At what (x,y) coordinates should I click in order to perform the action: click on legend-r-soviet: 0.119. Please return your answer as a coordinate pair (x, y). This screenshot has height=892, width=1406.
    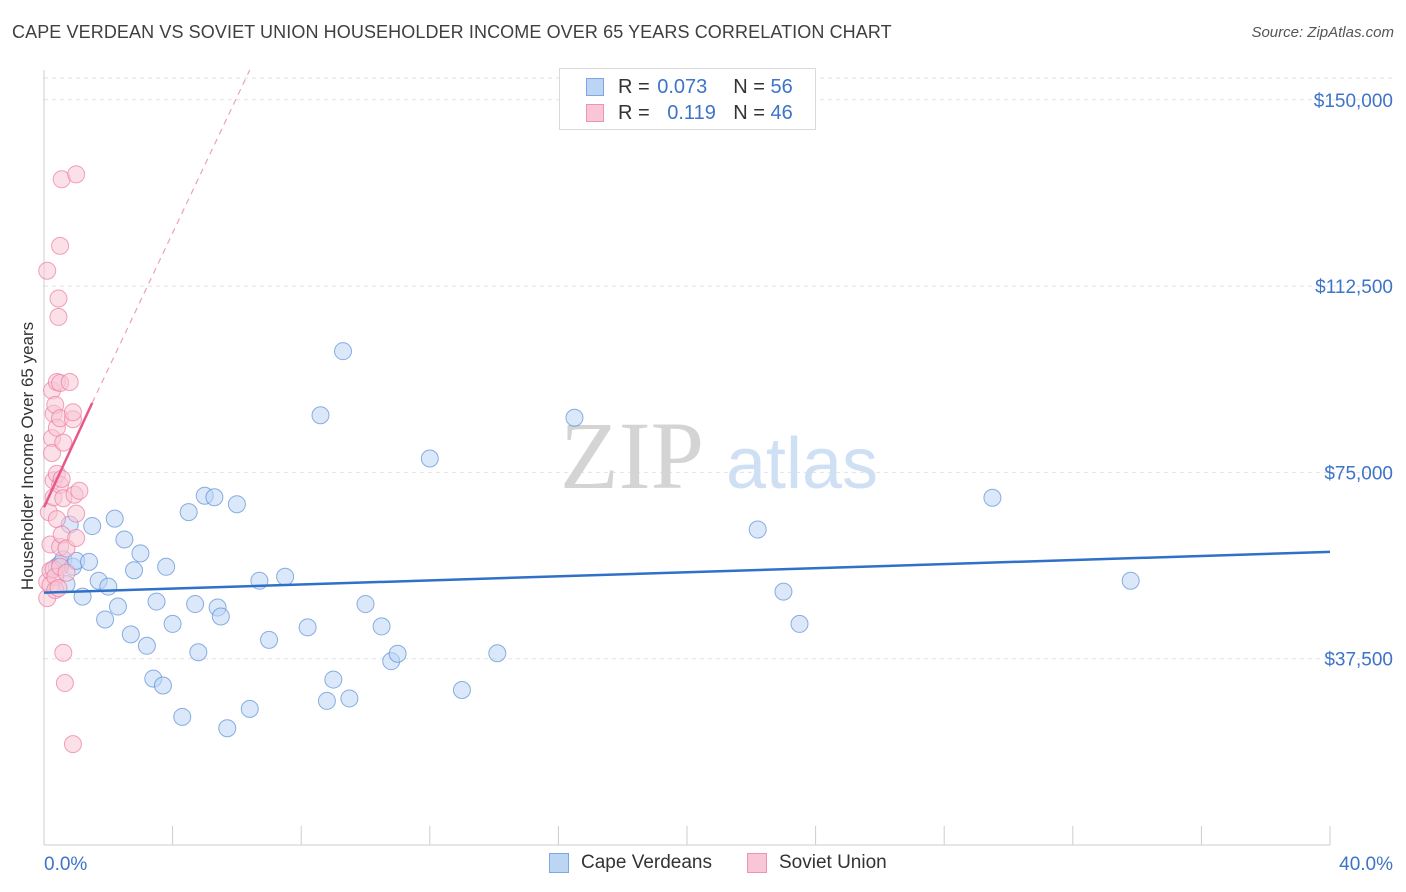
    Looking at the image, I should click on (691, 112).